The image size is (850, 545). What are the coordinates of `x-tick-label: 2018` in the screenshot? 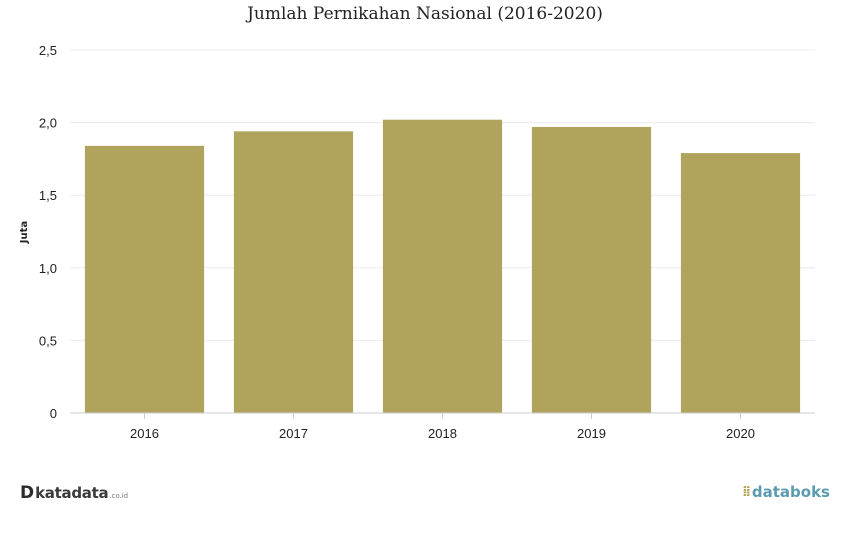 It's located at (442, 433).